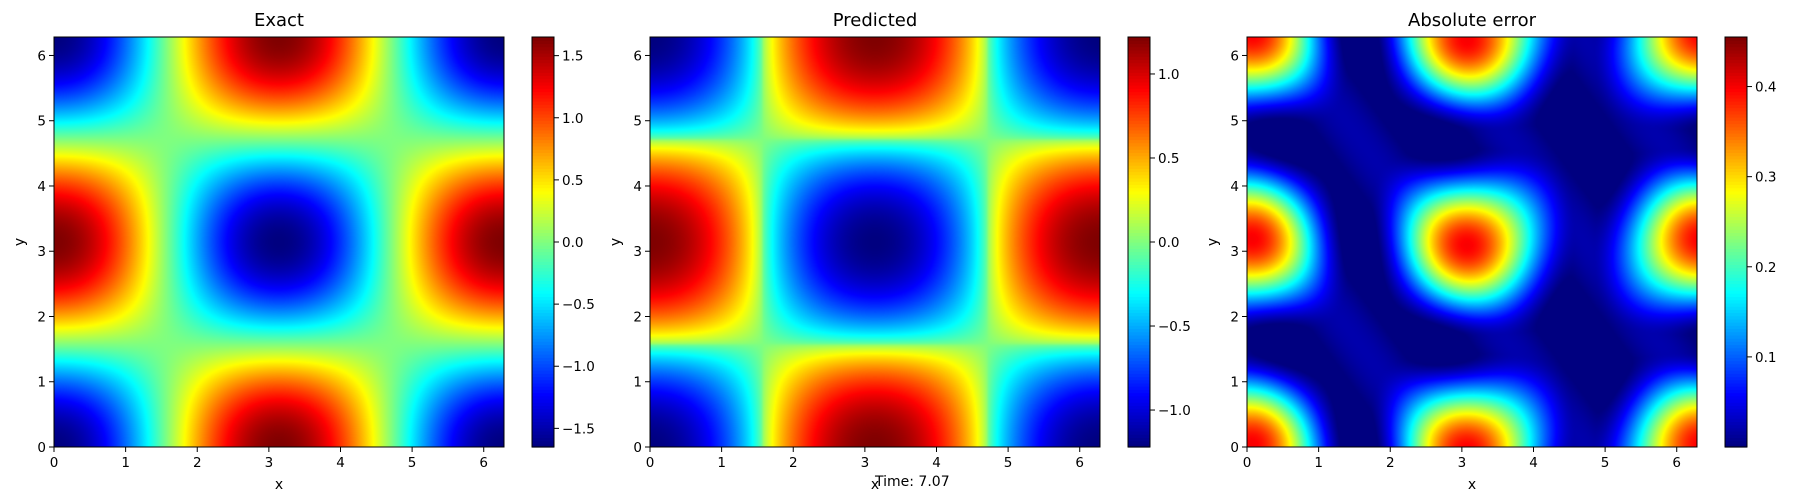 The width and height of the screenshot is (1800, 504). I want to click on colorbar-tick-label: −1.5, so click(578, 429).